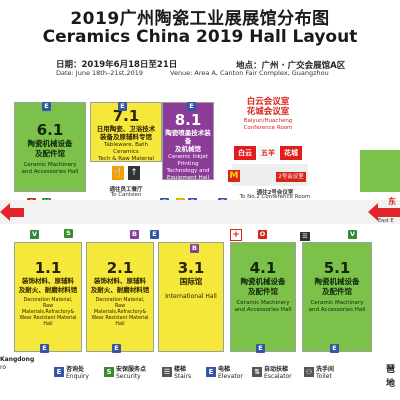  Describe the element at coordinates (126, 116) in the screenshot. I see `hall-number: 7.1` at that location.